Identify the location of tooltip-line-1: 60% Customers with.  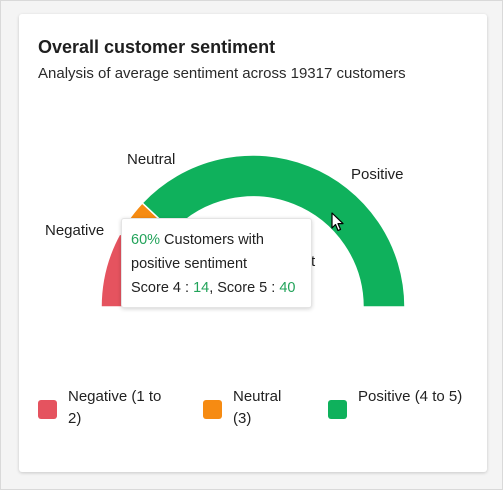
(216, 240).